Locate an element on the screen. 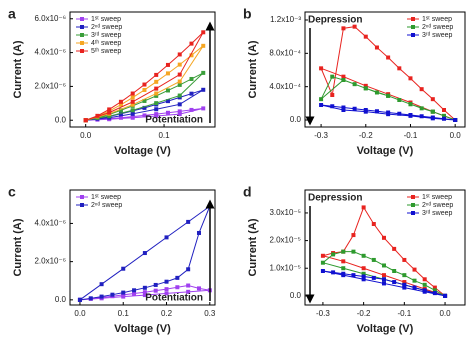 This screenshot has width=475, height=350. annotation: Potentiation is located at coordinates (174, 298).